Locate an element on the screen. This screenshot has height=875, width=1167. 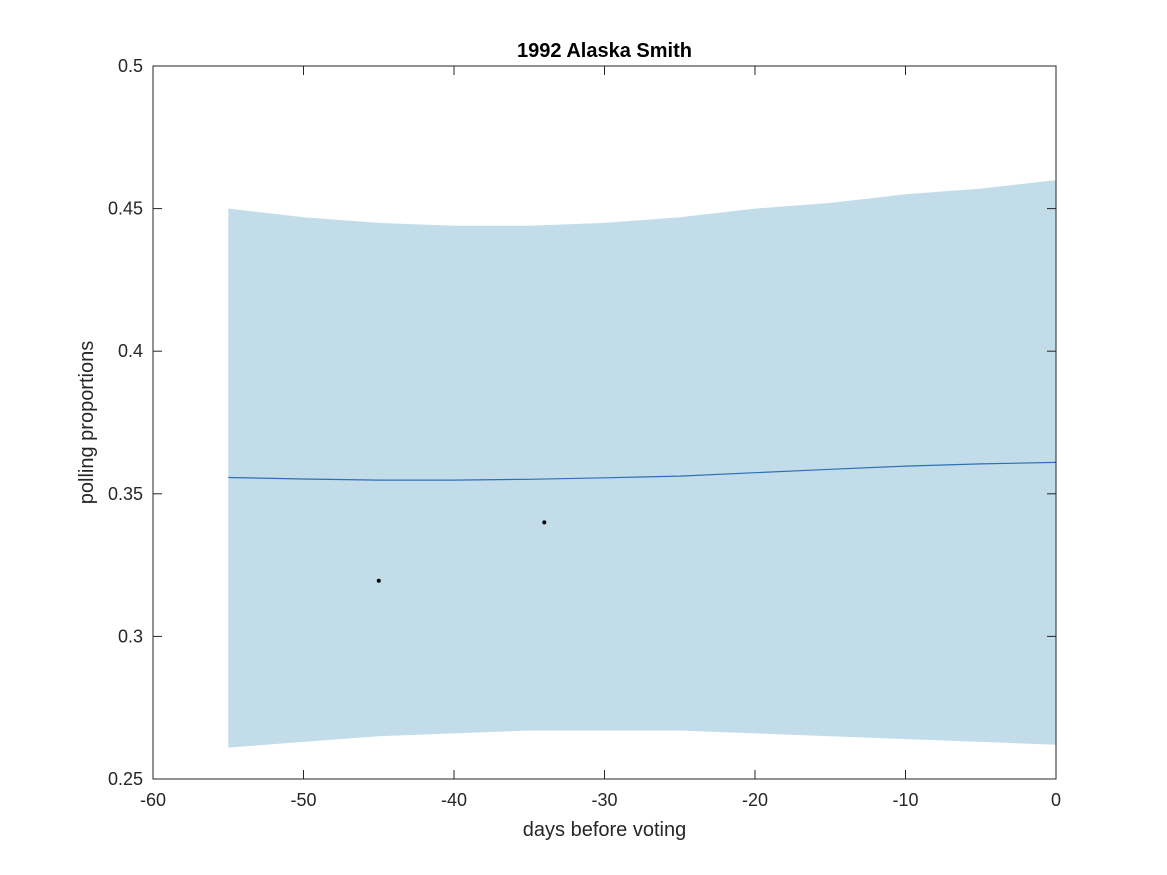
x-tick-label: -10 is located at coordinates (905, 800).